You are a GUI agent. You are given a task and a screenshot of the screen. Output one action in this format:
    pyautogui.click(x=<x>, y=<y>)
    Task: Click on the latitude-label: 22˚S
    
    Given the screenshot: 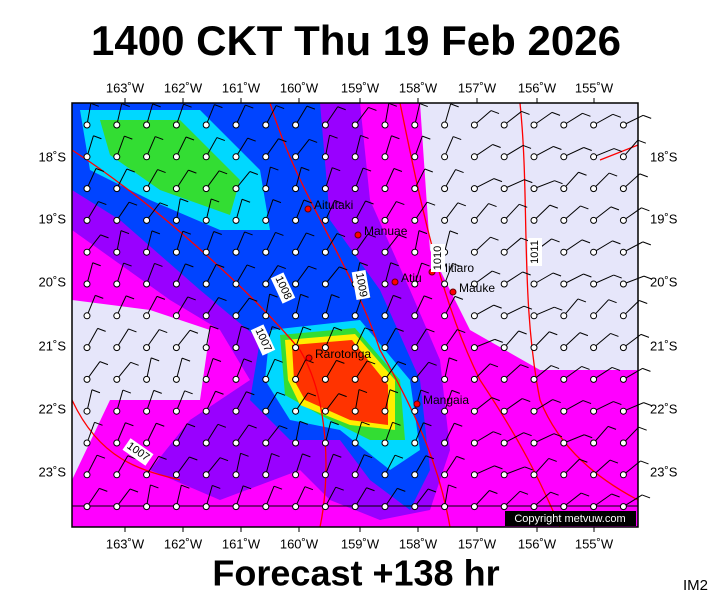 What is the action you would take?
    pyautogui.click(x=664, y=408)
    